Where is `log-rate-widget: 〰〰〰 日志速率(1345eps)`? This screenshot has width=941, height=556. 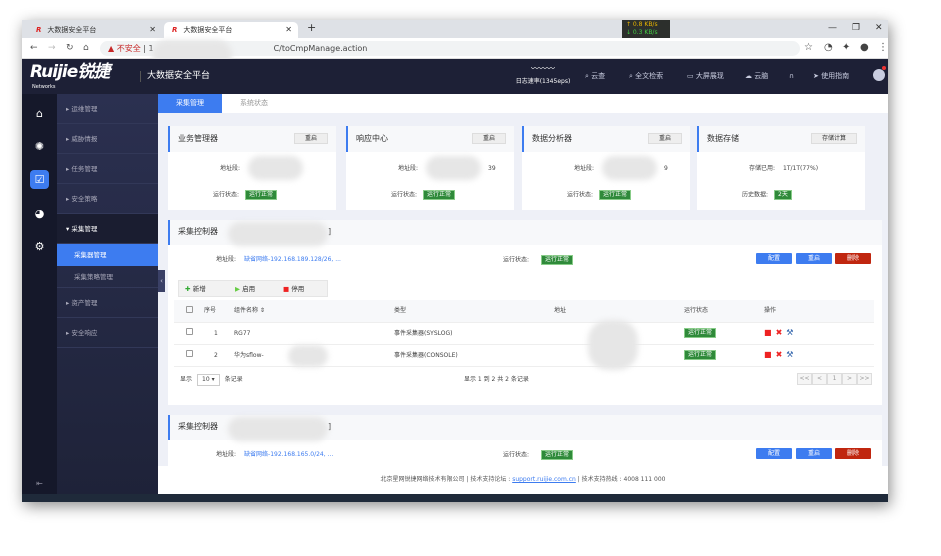 log-rate-widget: 〰〰〰 日志速率(1345eps) is located at coordinates (543, 74).